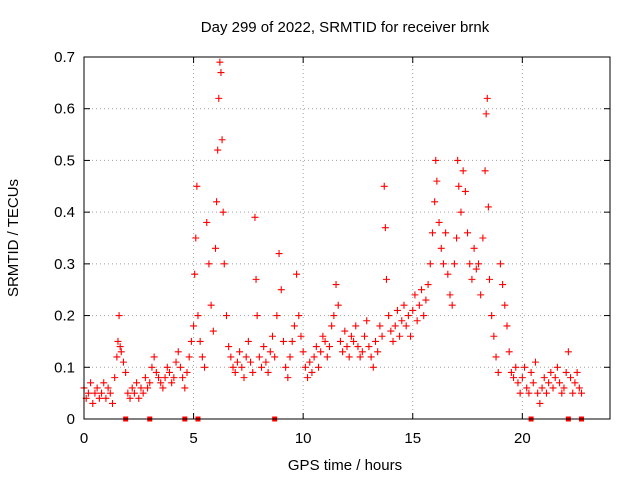 This screenshot has height=480, width=640. I want to click on y-tick-label: 0.6, so click(64, 109).